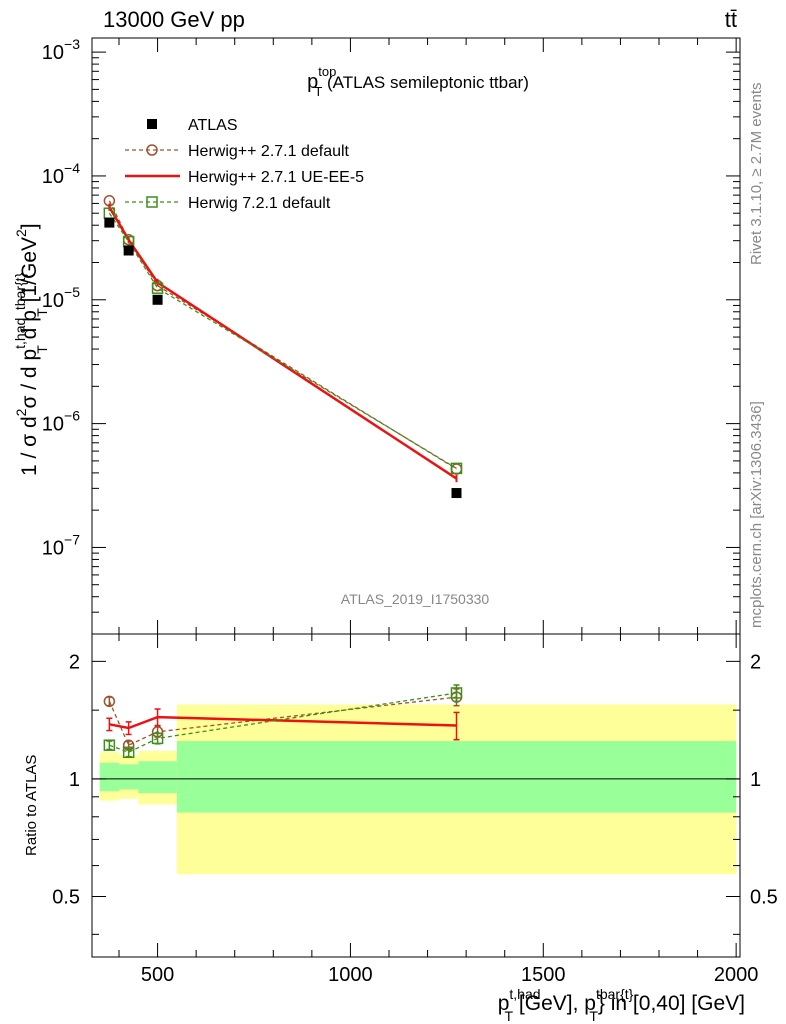  What do you see at coordinates (755, 780) in the screenshot?
I see `ratio-y-tick-label-right-1: 1` at bounding box center [755, 780].